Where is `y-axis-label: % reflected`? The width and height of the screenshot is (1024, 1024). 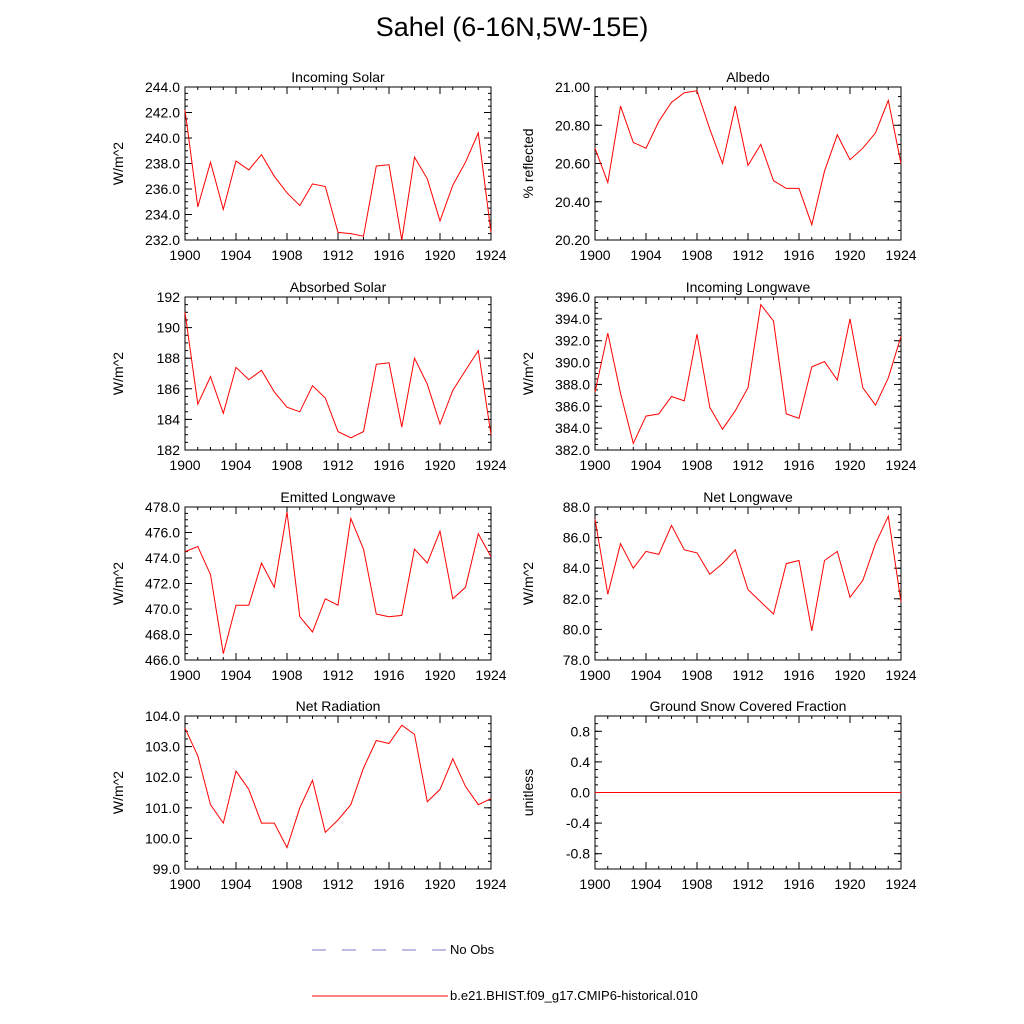 y-axis-label: % reflected is located at coordinates (528, 163).